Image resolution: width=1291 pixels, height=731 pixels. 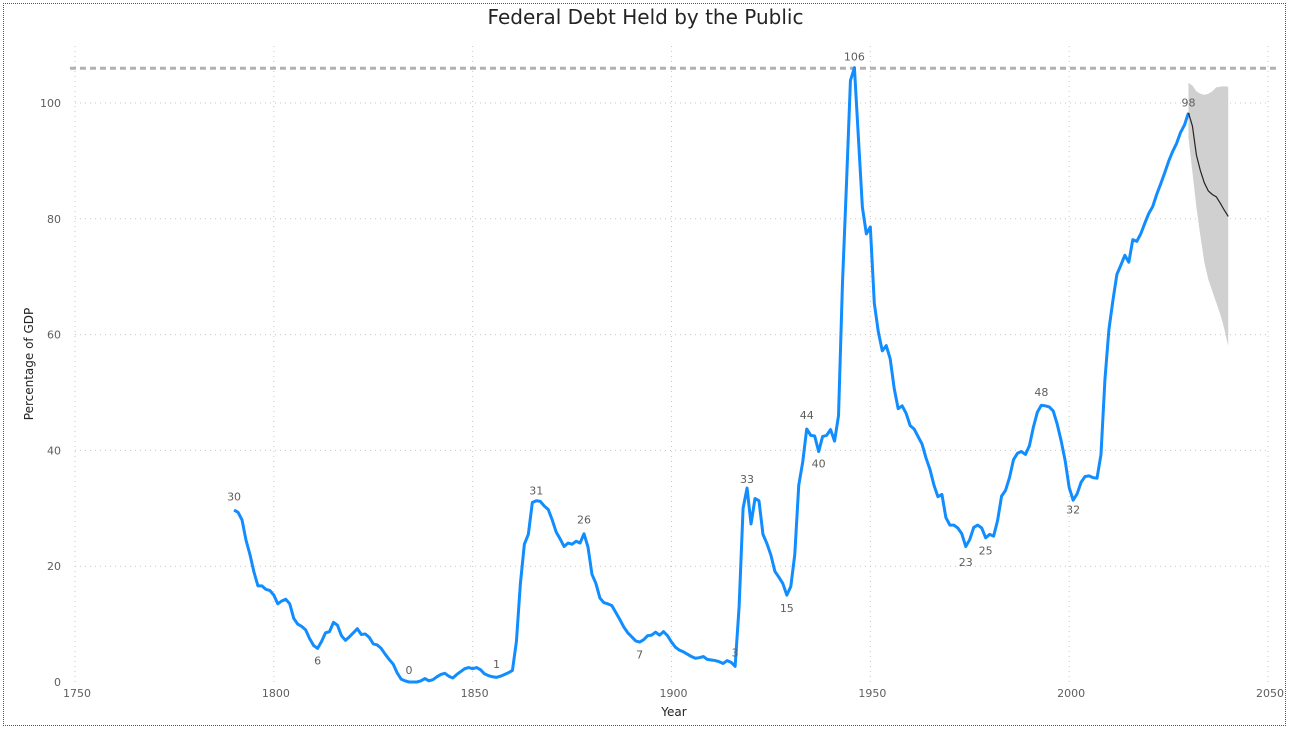 What do you see at coordinates (1071, 693) in the screenshot?
I see `x-tick-label: 2000` at bounding box center [1071, 693].